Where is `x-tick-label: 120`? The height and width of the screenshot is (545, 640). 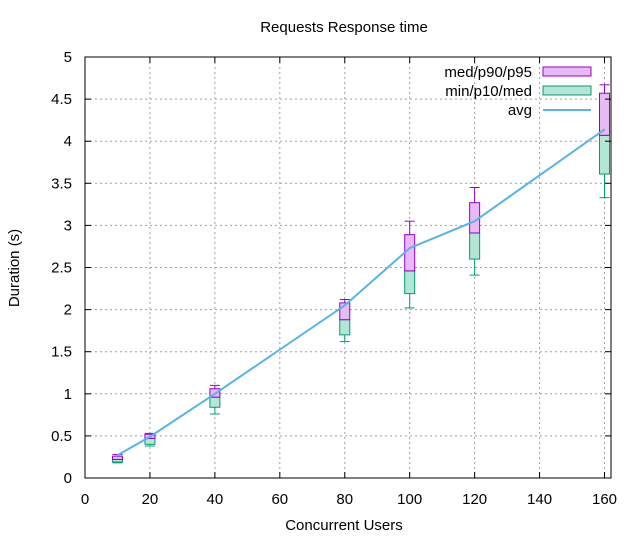 x-tick-label: 120 is located at coordinates (474, 499).